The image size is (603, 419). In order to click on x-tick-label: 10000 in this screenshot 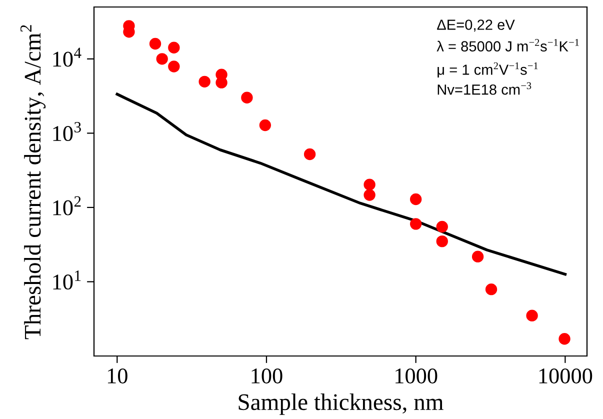, I will do `click(565, 376)`.